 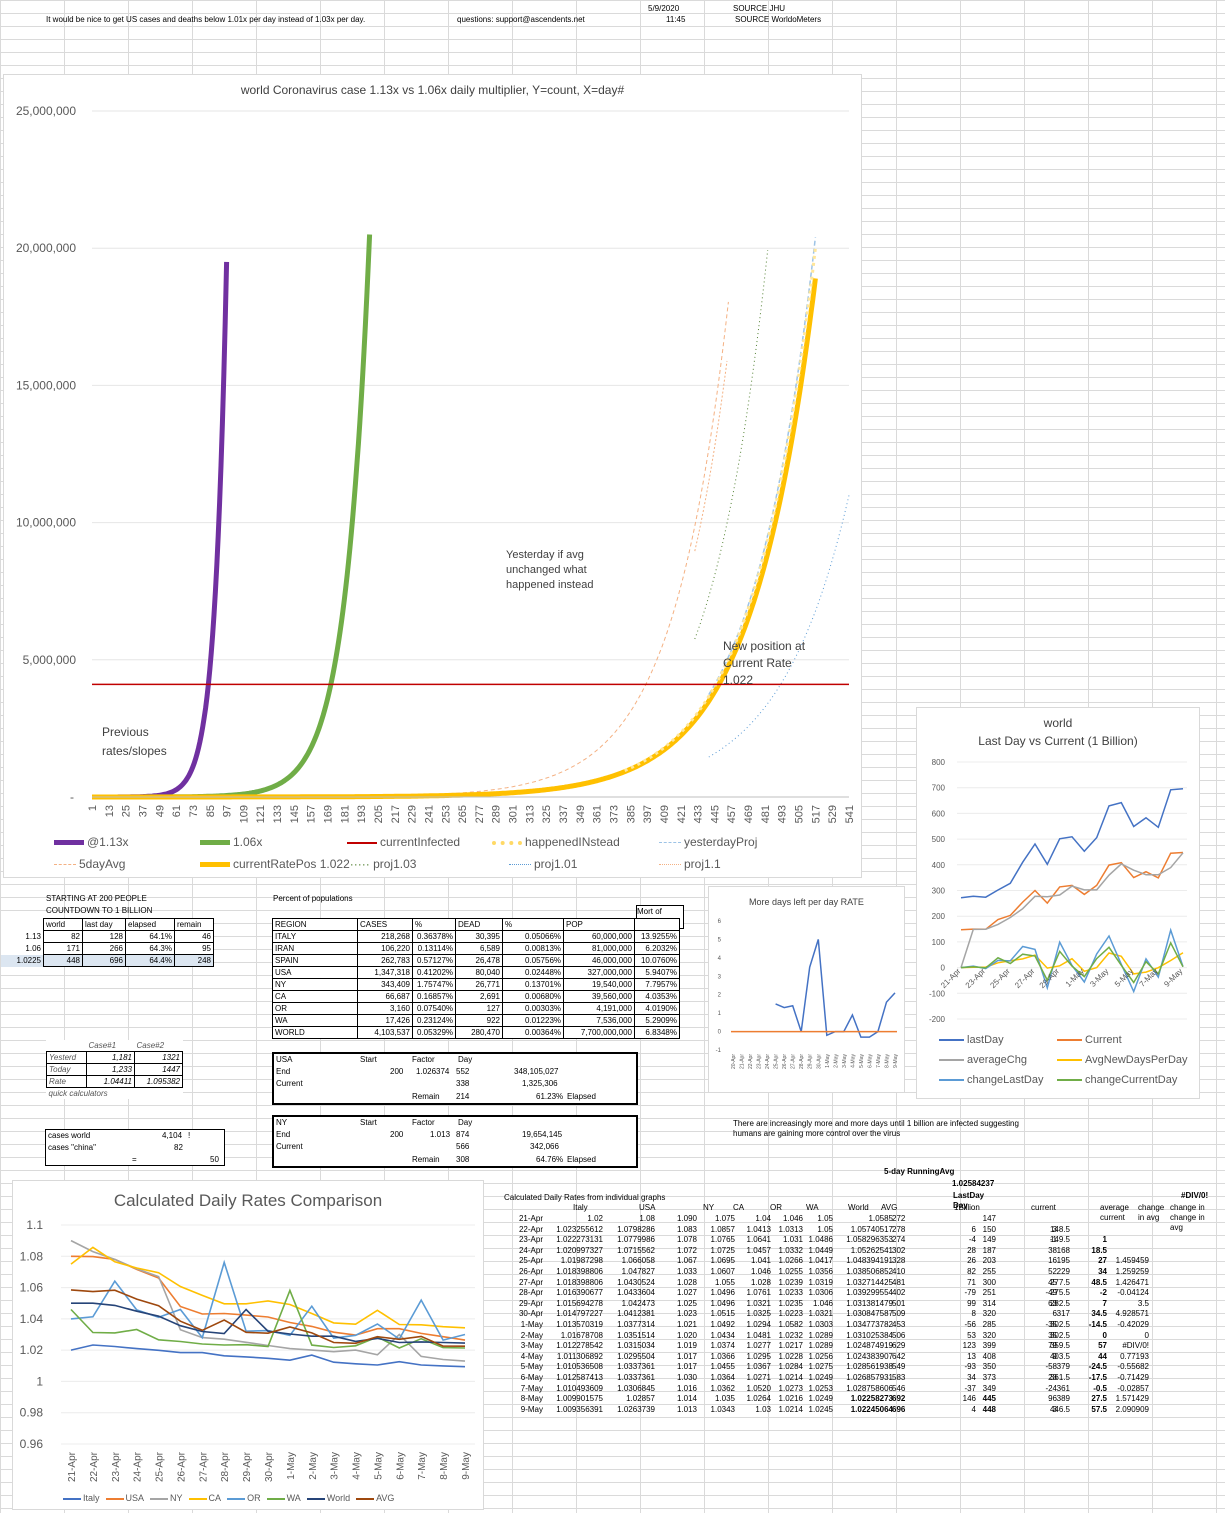 What do you see at coordinates (869, 1271) in the screenshot?
I see `table-cell: 1.038506852` at bounding box center [869, 1271].